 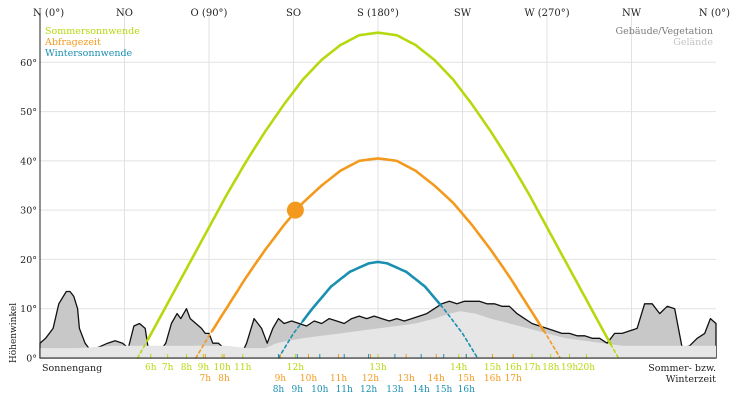 What do you see at coordinates (295, 368) in the screenshot?
I see `hour-label-6: 12h` at bounding box center [295, 368].